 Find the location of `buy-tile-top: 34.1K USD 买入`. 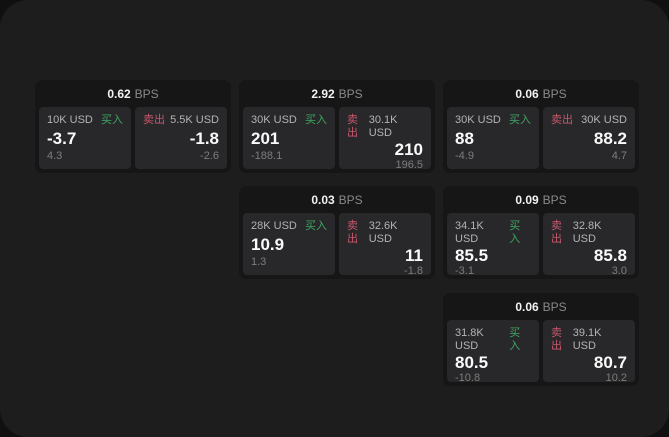

buy-tile-top: 34.1K USD 买入 is located at coordinates (493, 233).